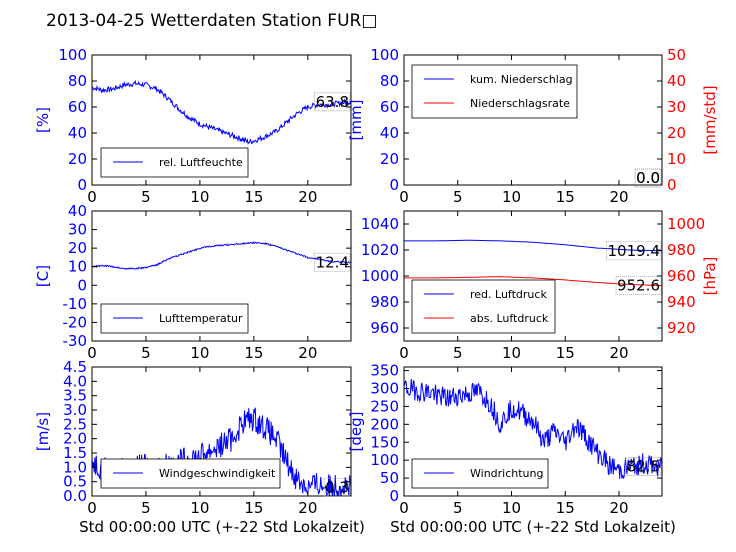 The width and height of the screenshot is (736, 552). I want to click on y-tick-label: 300, so click(384, 389).